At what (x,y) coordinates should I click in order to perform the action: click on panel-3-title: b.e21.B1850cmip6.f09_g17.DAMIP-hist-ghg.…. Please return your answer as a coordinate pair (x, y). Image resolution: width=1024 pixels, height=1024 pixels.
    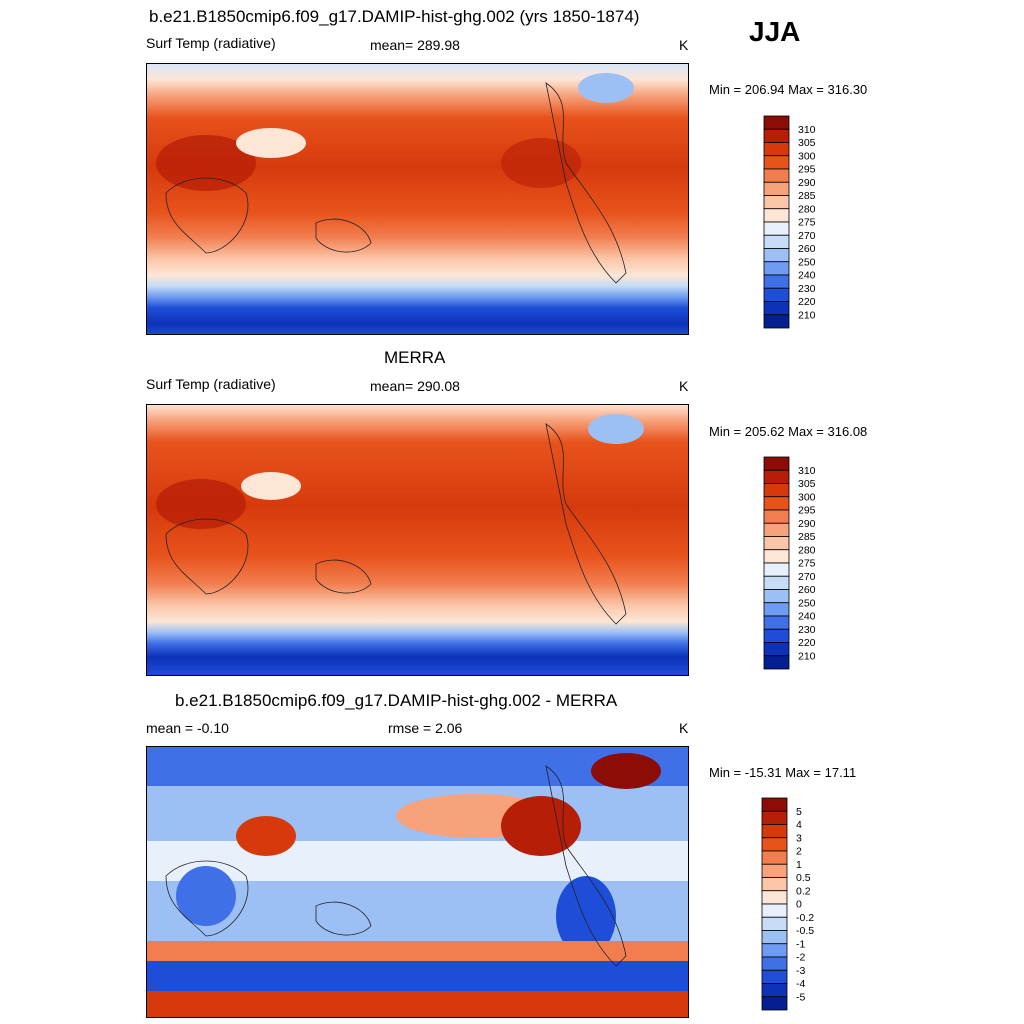
    Looking at the image, I should click on (396, 700).